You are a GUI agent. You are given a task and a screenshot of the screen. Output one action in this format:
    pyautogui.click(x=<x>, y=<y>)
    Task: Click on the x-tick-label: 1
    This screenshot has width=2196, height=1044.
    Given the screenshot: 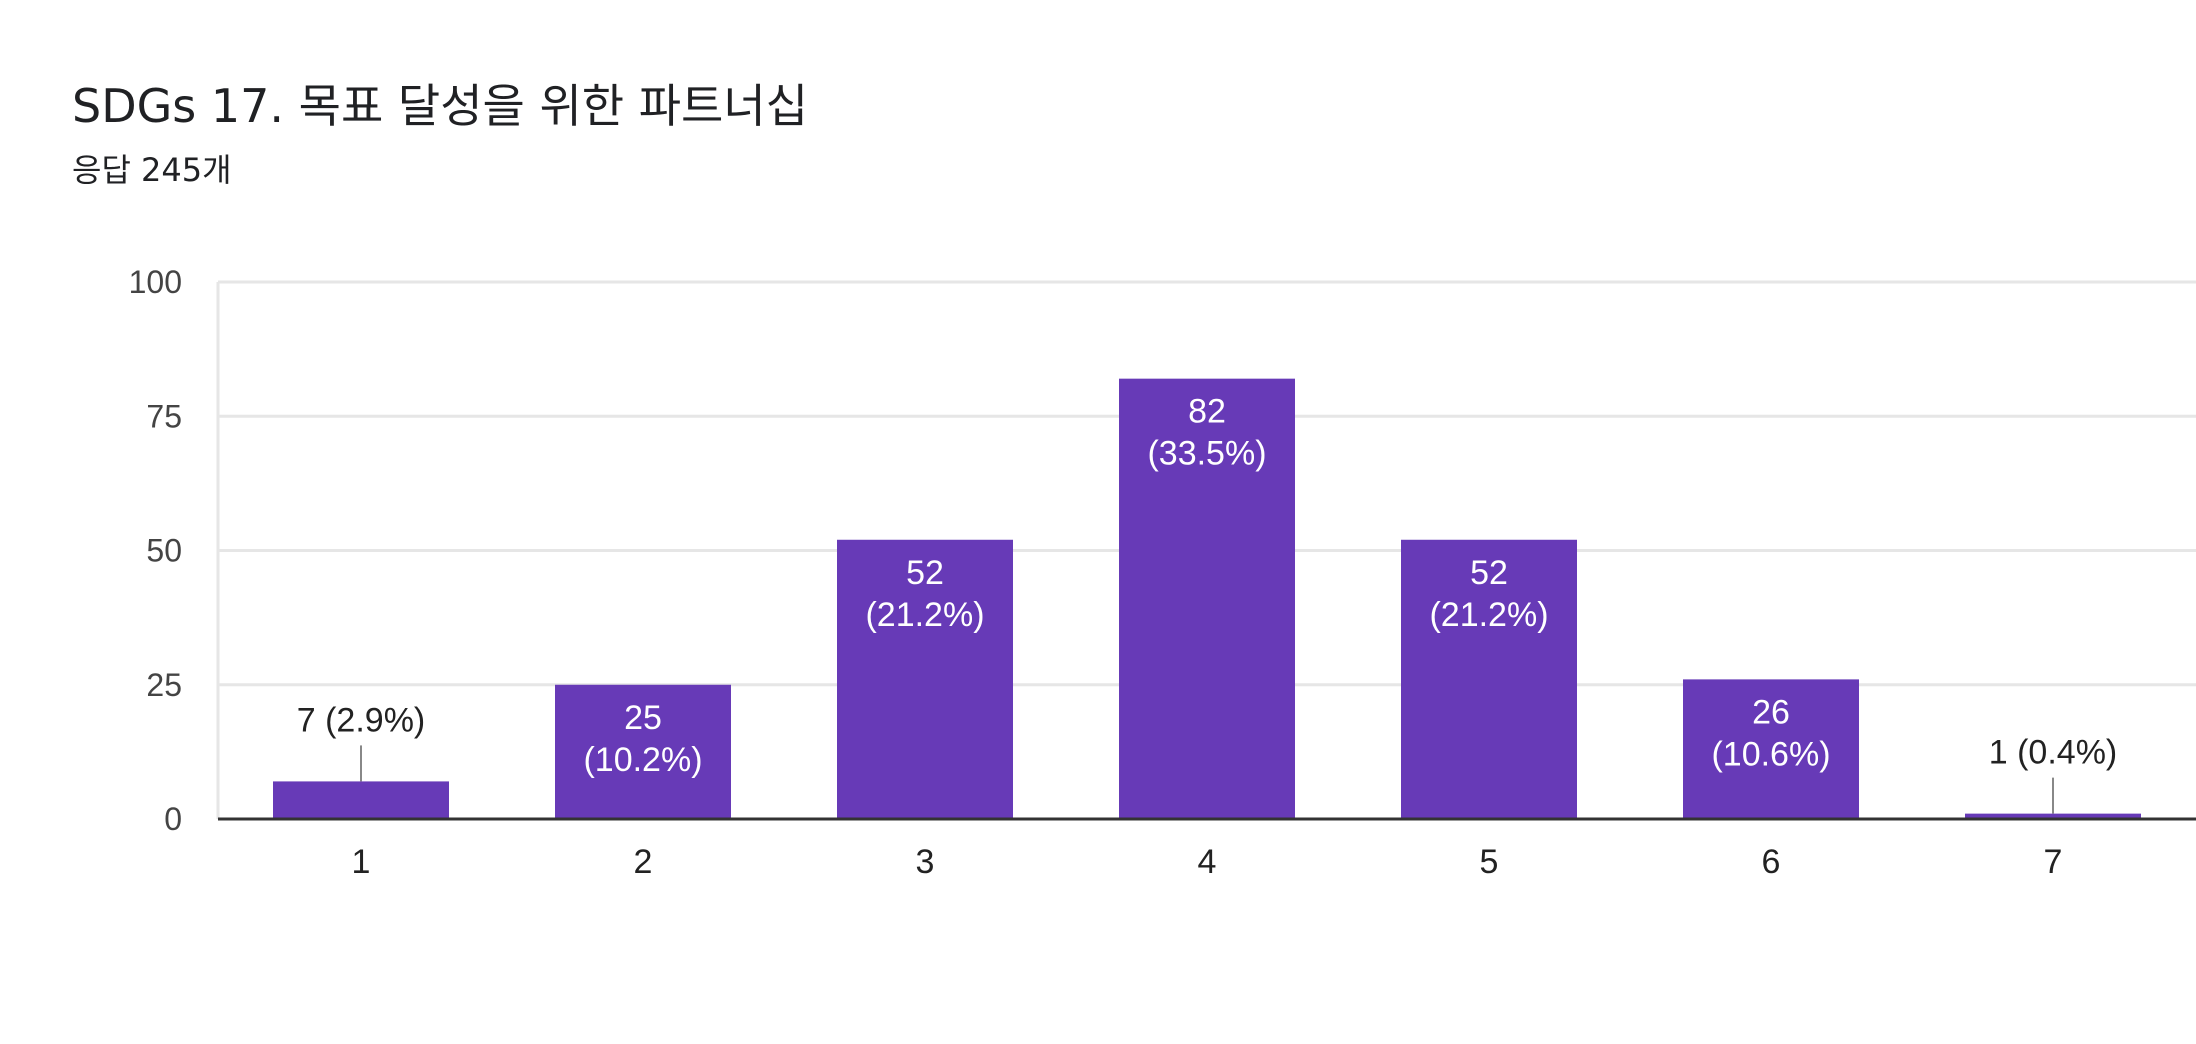 What is the action you would take?
    pyautogui.click(x=361, y=862)
    